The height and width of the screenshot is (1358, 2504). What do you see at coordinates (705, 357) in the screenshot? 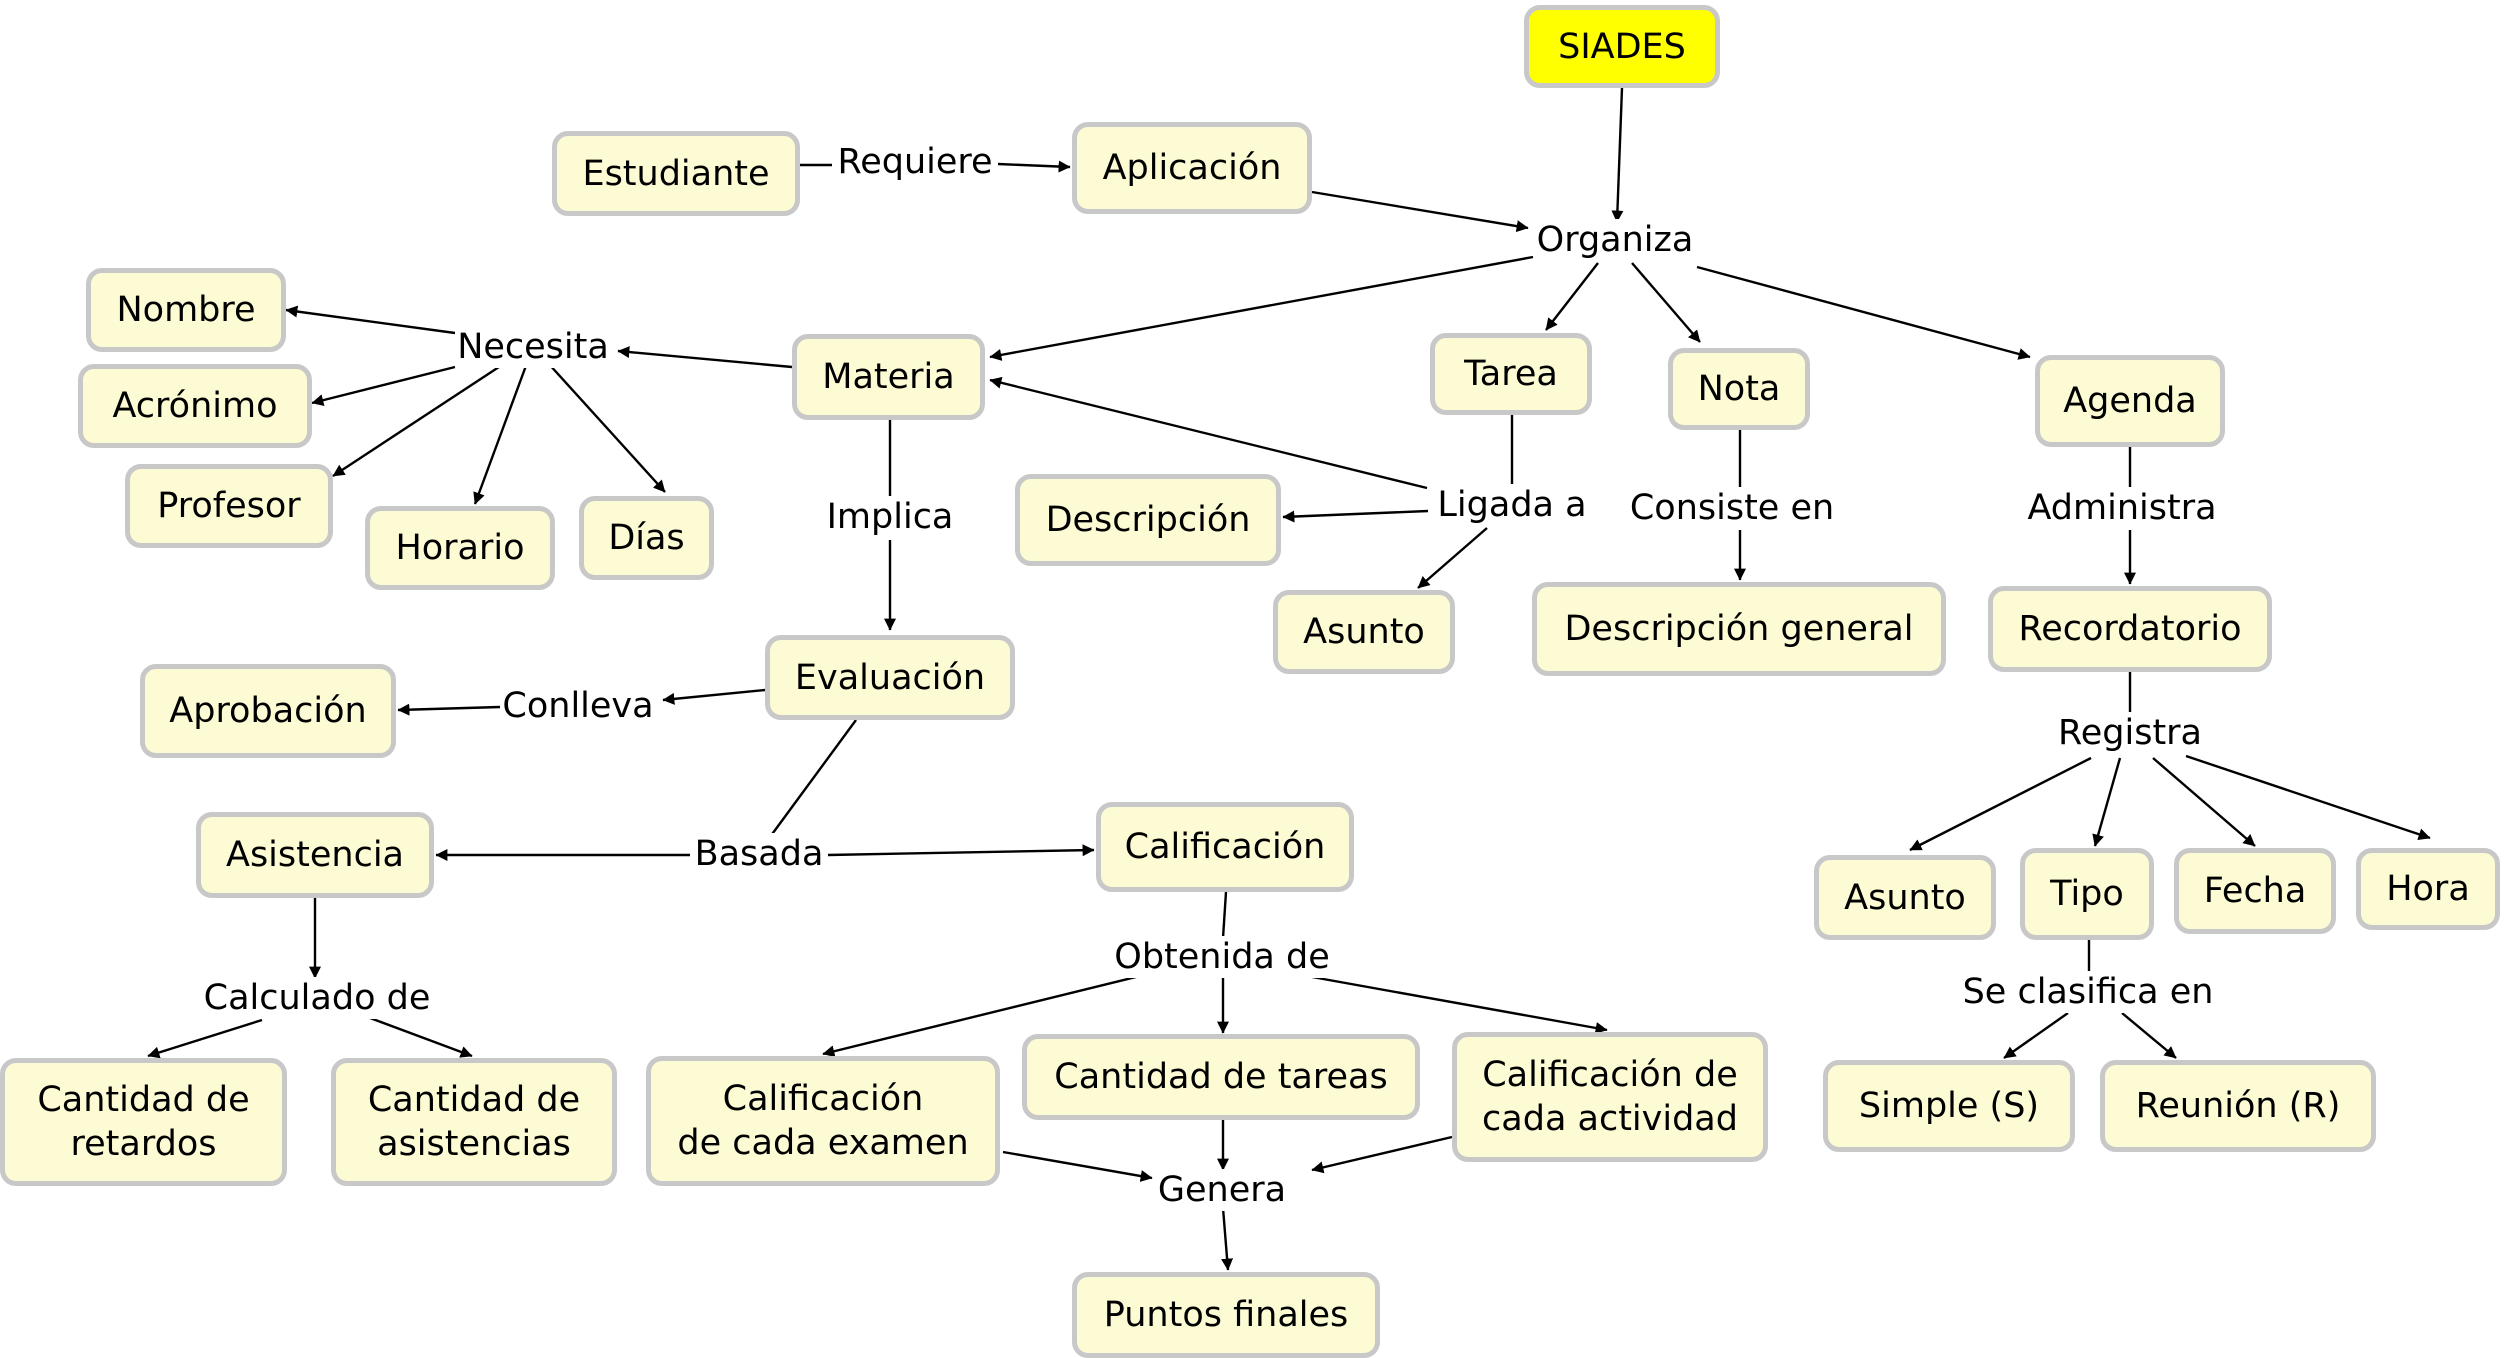
I see `edge-materia-necesita` at bounding box center [705, 357].